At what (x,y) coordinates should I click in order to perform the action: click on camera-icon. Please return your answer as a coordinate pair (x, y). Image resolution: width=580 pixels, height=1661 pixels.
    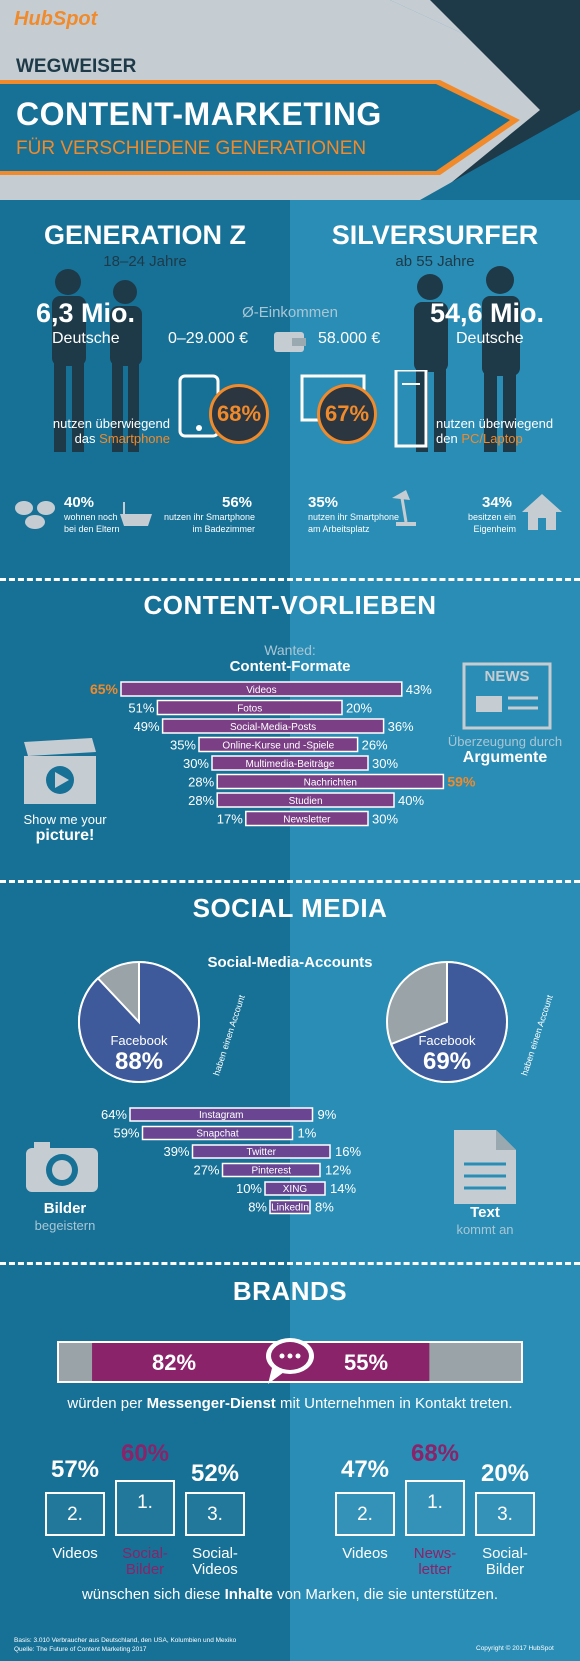
    Looking at the image, I should click on (62, 1167).